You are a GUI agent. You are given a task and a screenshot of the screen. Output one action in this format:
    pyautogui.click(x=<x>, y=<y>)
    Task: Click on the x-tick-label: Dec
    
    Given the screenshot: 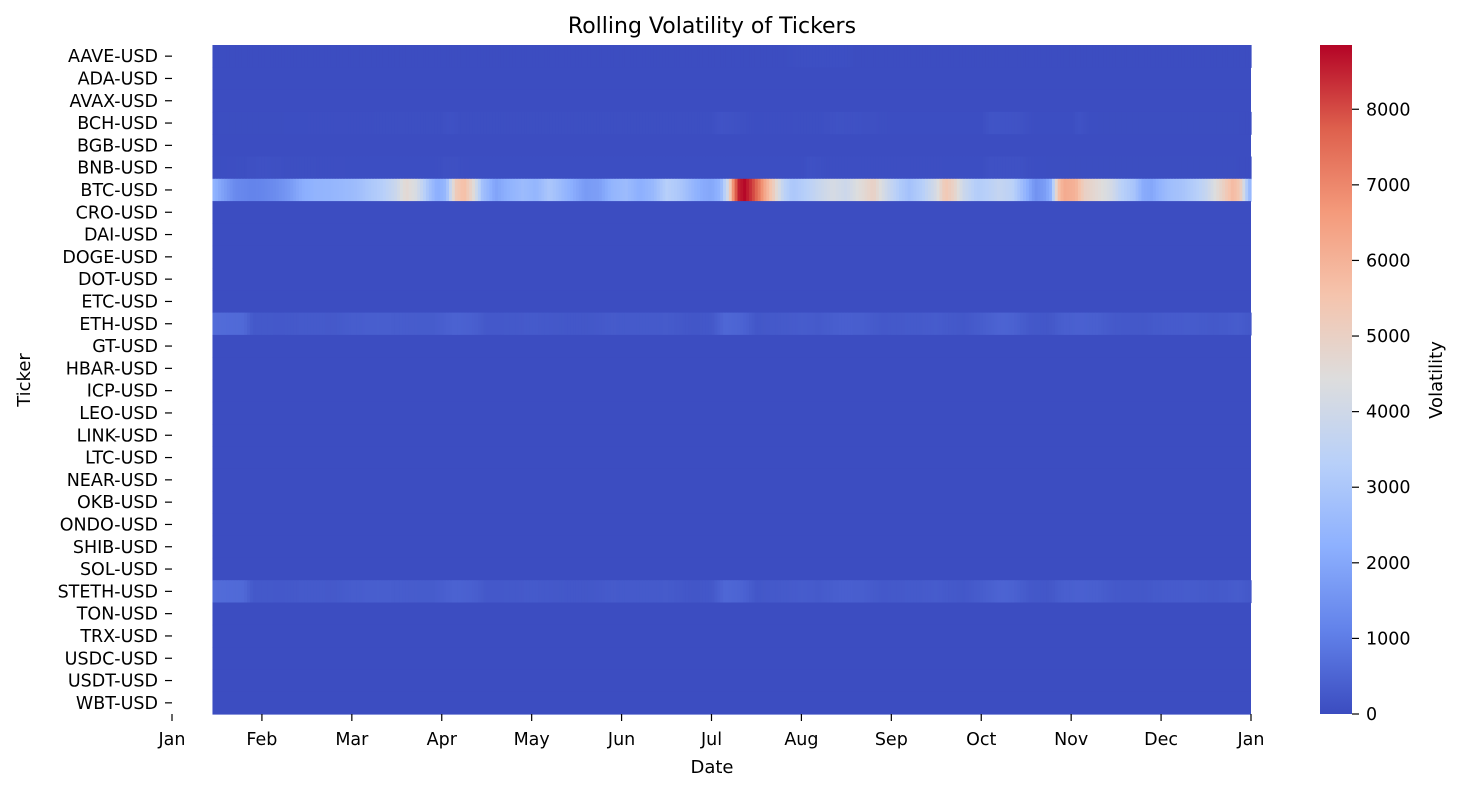 What is the action you would take?
    pyautogui.click(x=1161, y=740)
    